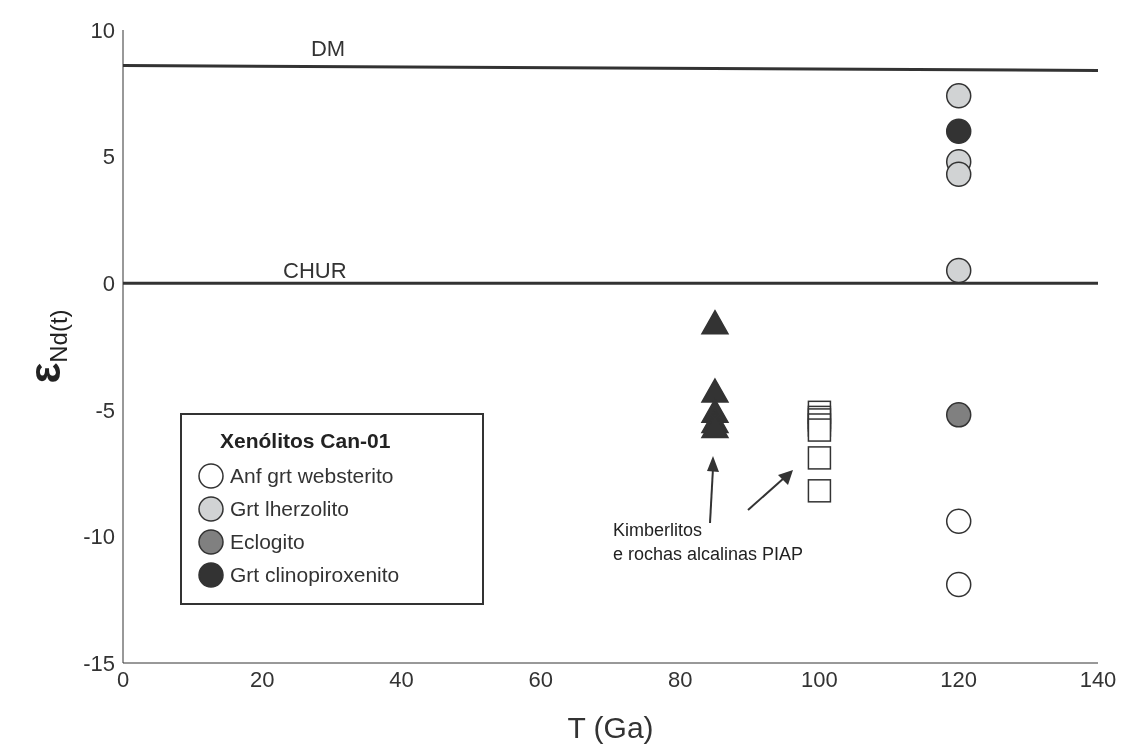 This screenshot has width=1125, height=756. What do you see at coordinates (819, 679) in the screenshot?
I see `x-tick-label: 100` at bounding box center [819, 679].